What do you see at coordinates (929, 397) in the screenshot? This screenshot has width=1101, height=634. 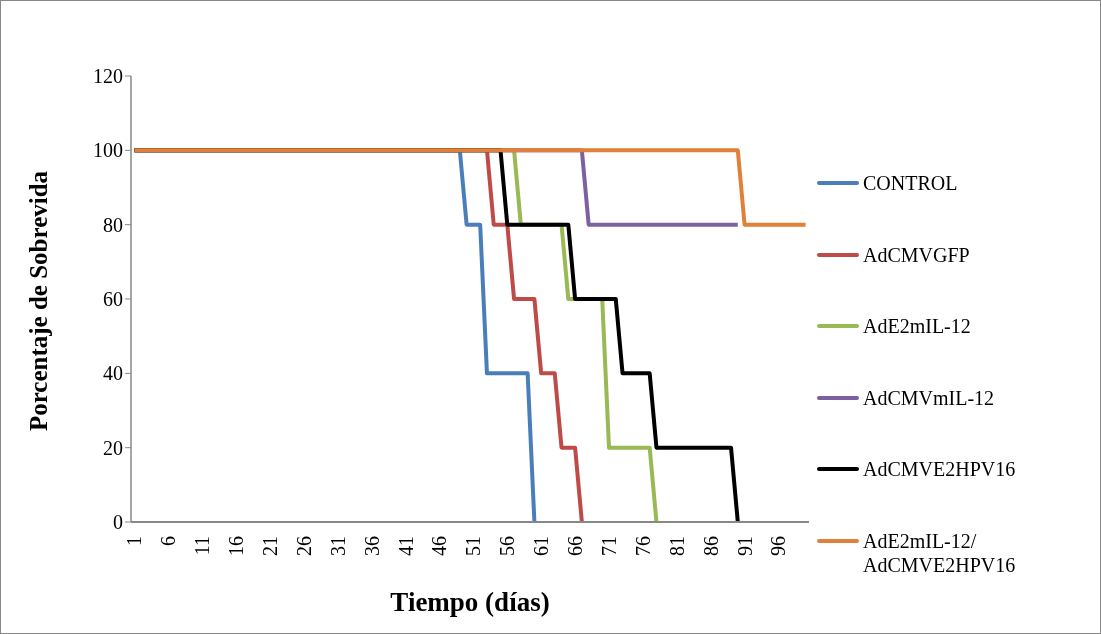 I see `legend-label: AdCMVmIL-12` at bounding box center [929, 397].